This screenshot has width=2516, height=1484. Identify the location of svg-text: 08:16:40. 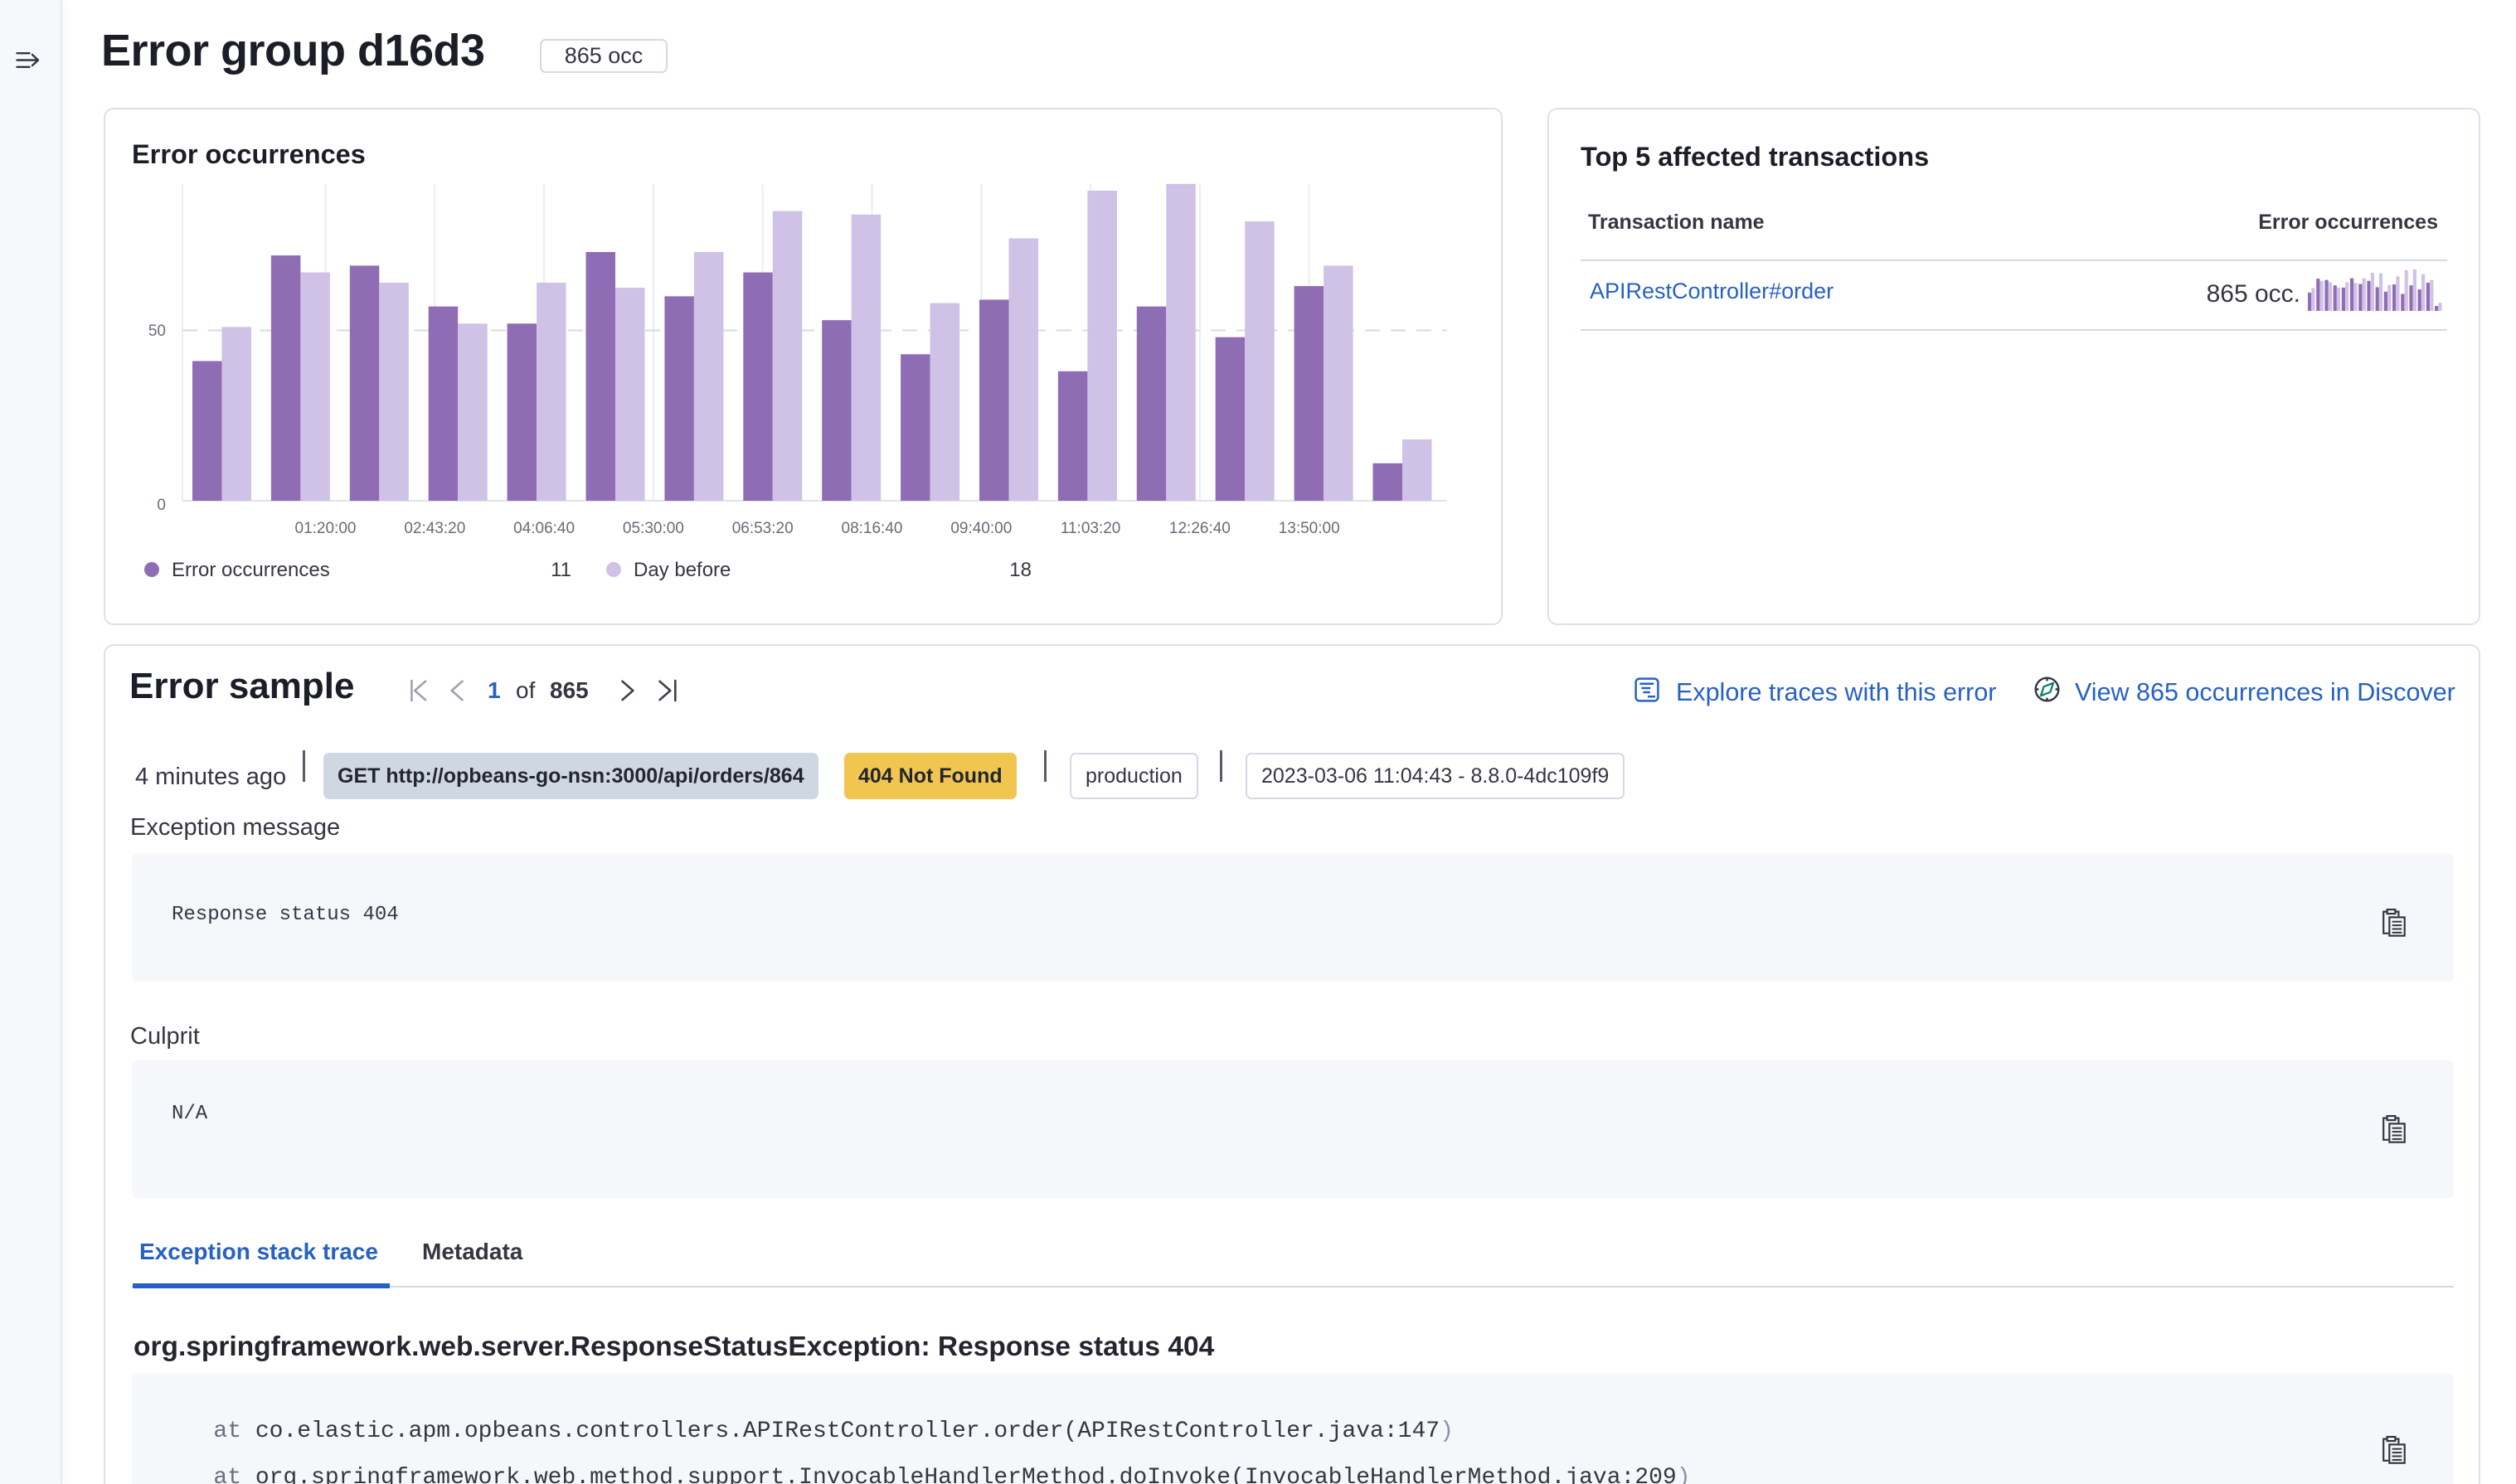
(872, 529).